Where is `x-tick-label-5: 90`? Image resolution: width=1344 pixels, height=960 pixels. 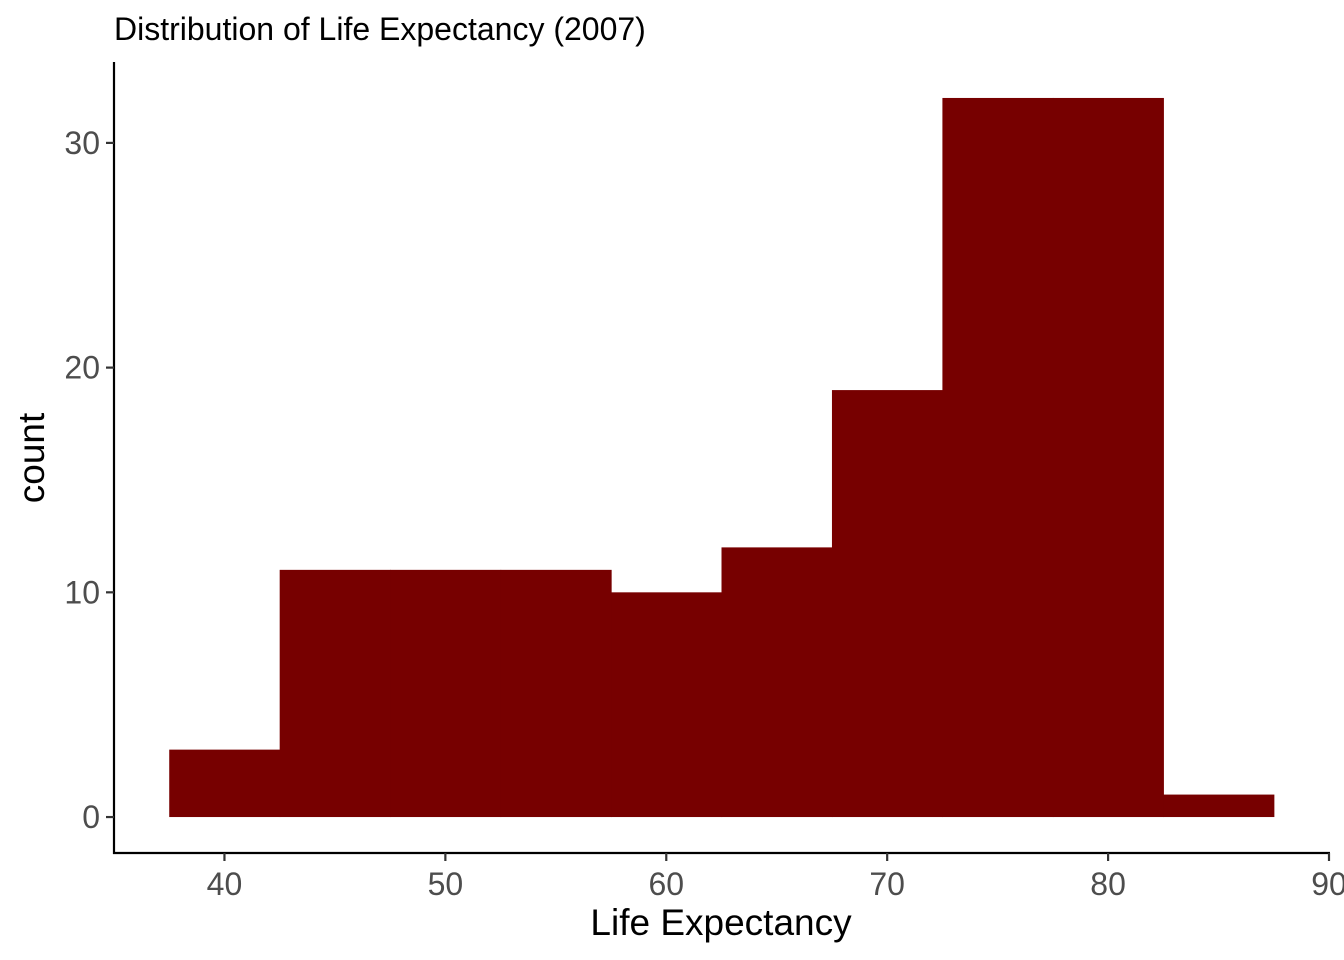
x-tick-label-5: 90 is located at coordinates (1327, 884).